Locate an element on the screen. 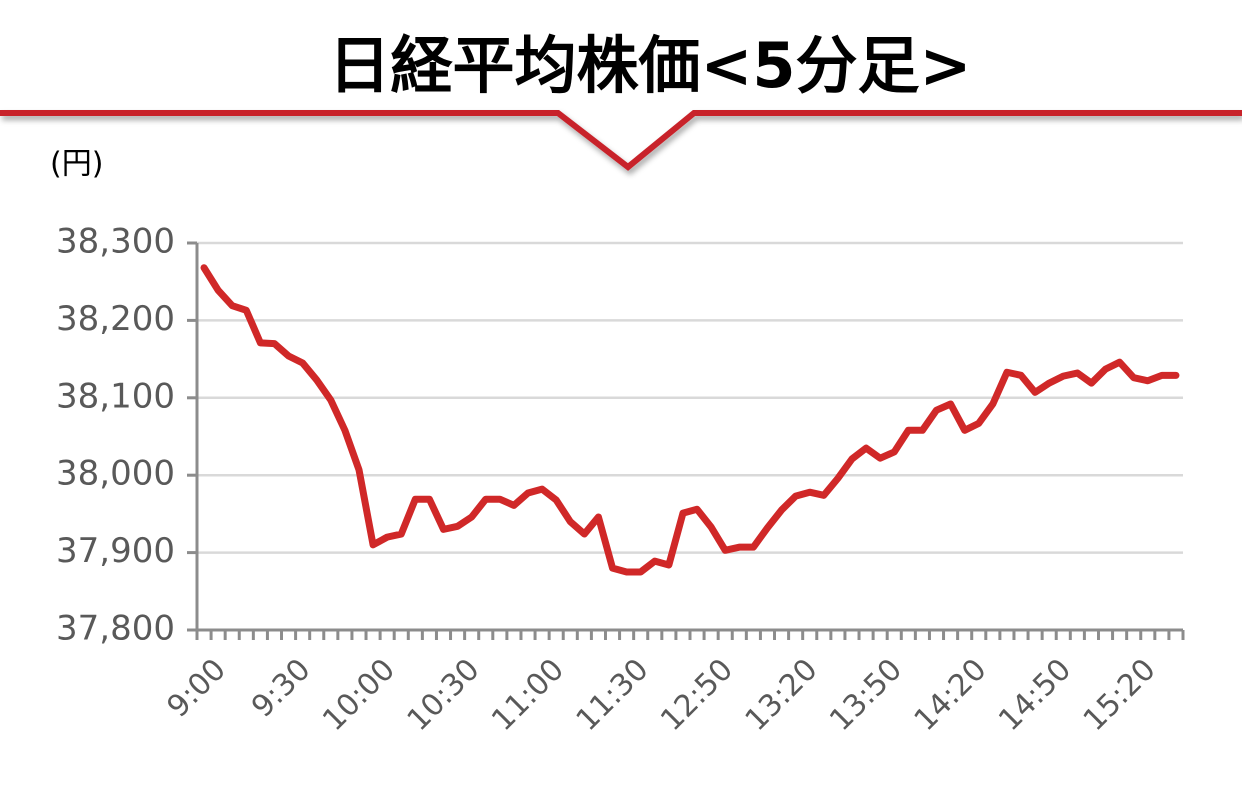  chart-title: 日経平均株価<5分足> is located at coordinates (649, 65).